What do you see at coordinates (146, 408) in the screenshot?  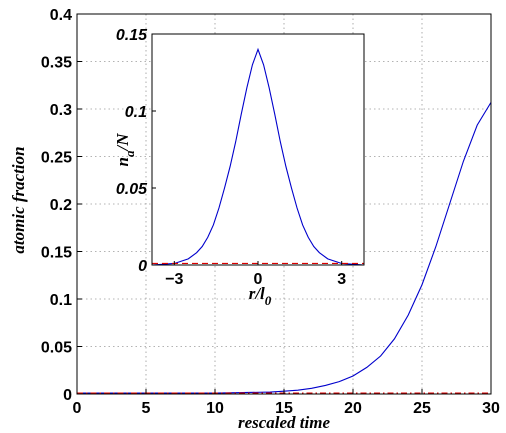 I see `main-x-tick-label: 5` at bounding box center [146, 408].